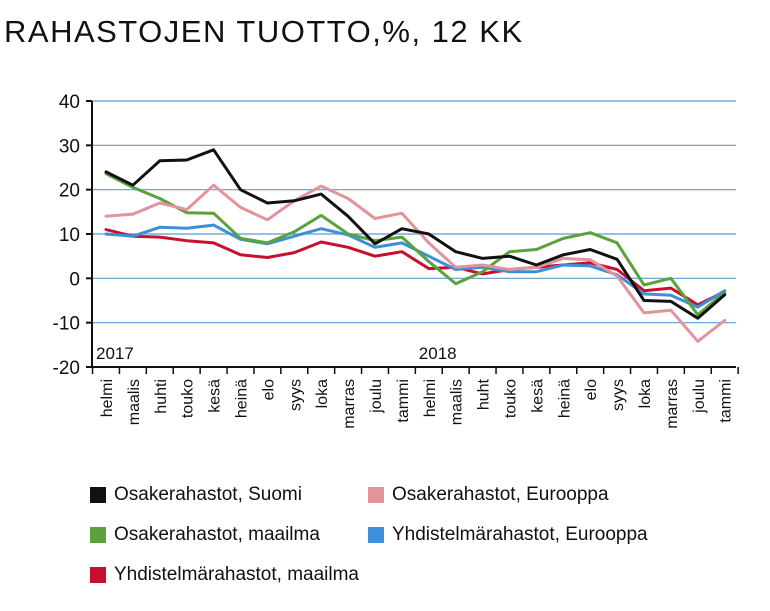  What do you see at coordinates (69, 191) in the screenshot?
I see `y-tick-label: 20` at bounding box center [69, 191].